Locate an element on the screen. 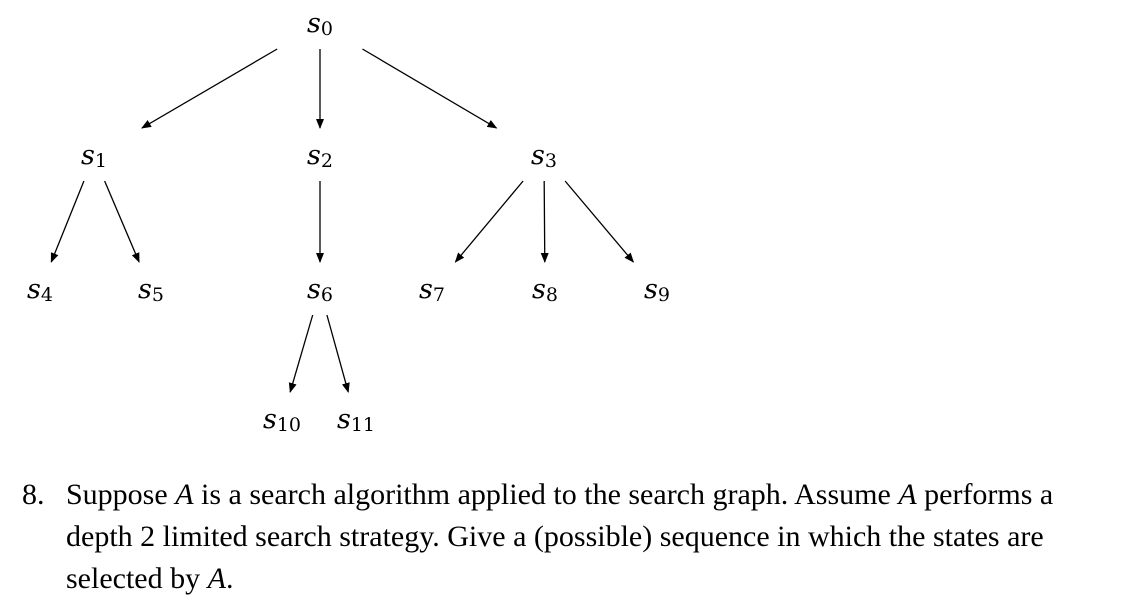 The width and height of the screenshot is (1143, 614). node-s9: s9 is located at coordinates (657, 290).